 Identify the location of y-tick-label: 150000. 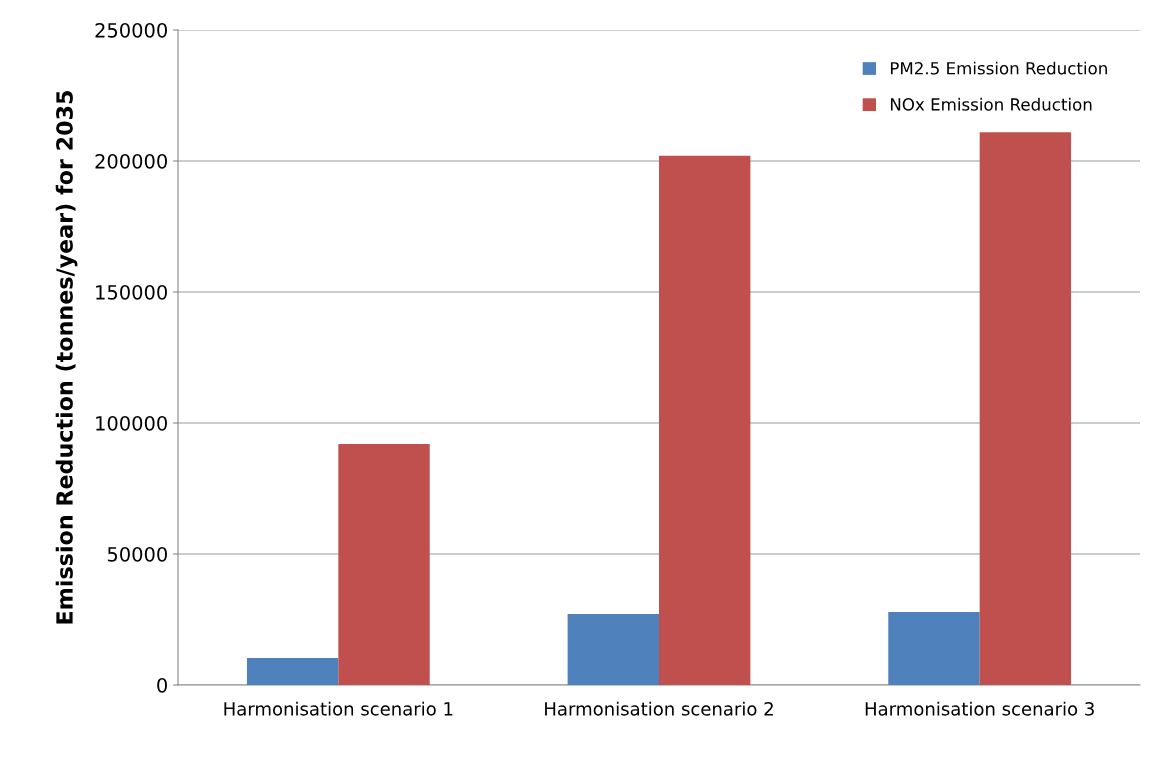
(131, 292).